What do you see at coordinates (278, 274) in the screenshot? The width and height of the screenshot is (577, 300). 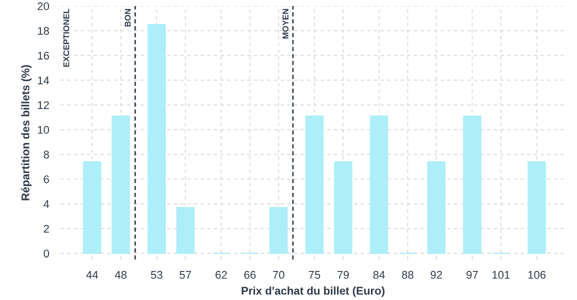 I see `x-tick-label: 70` at bounding box center [278, 274].